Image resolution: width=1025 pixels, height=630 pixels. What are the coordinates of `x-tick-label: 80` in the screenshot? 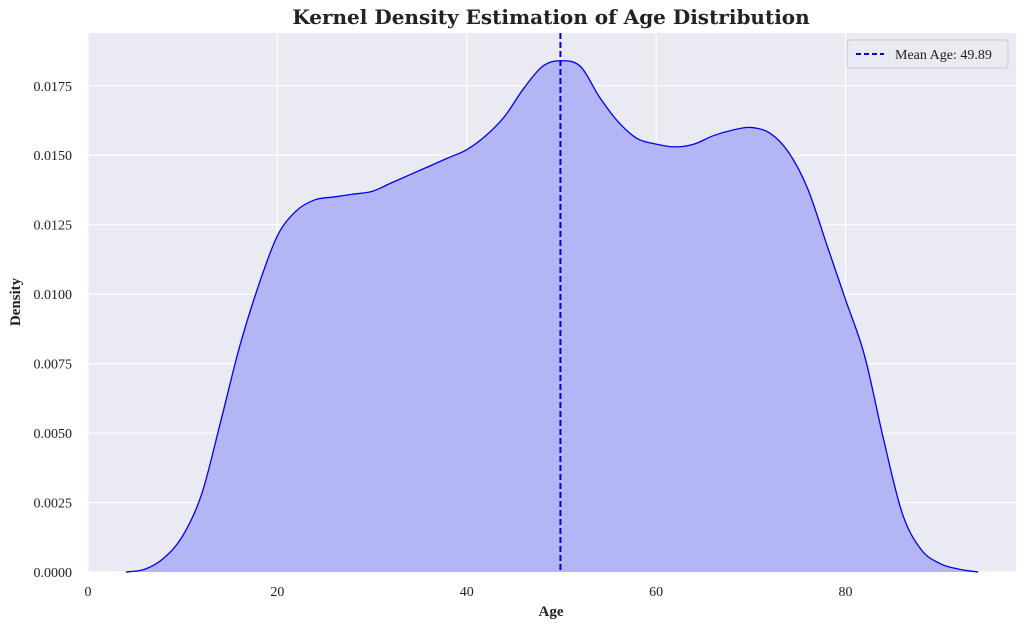 It's located at (846, 592).